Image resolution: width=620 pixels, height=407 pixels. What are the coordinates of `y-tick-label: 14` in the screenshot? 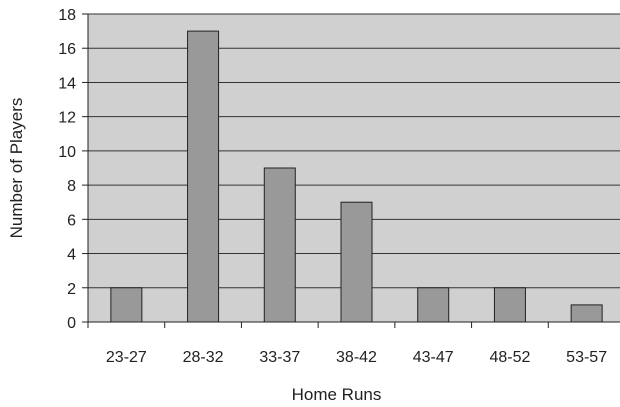 It's located at (67, 83).